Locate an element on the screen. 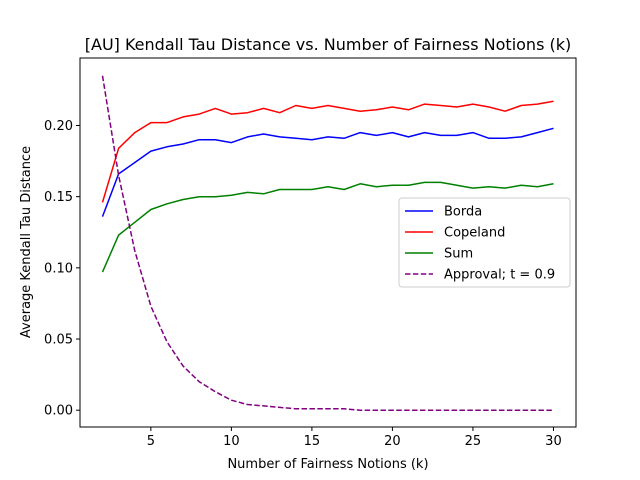  y-axis-label: Average Kendall Tau Distance is located at coordinates (26, 242).